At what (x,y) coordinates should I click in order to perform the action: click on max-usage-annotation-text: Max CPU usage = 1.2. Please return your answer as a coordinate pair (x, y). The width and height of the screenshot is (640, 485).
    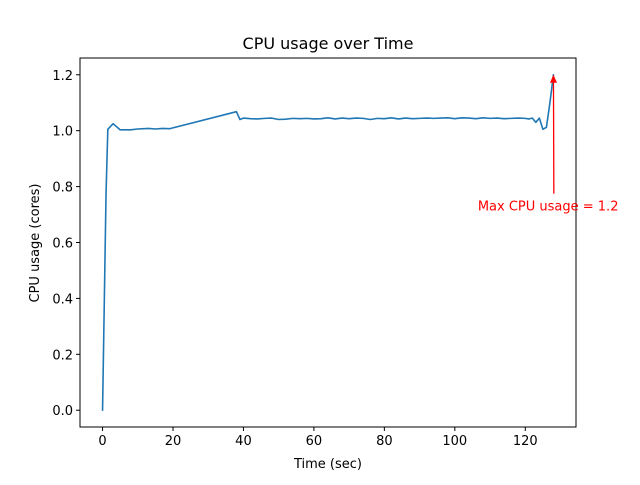
    Looking at the image, I should click on (548, 207).